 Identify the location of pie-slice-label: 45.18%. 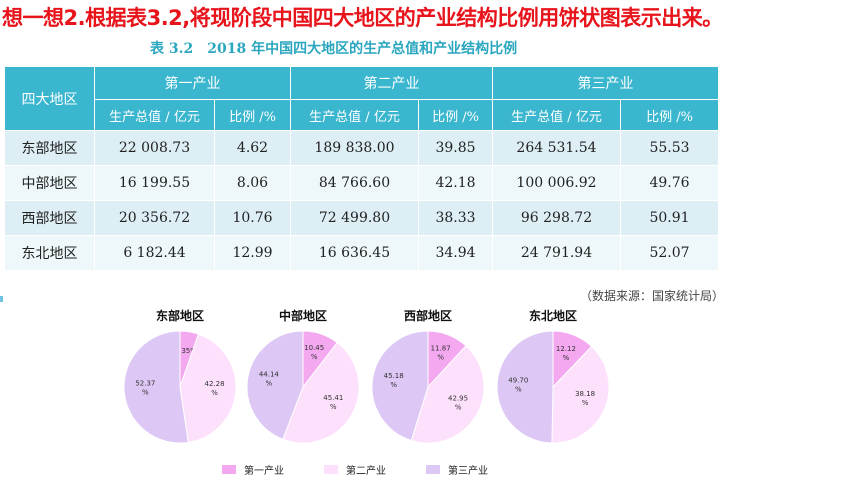
(394, 380).